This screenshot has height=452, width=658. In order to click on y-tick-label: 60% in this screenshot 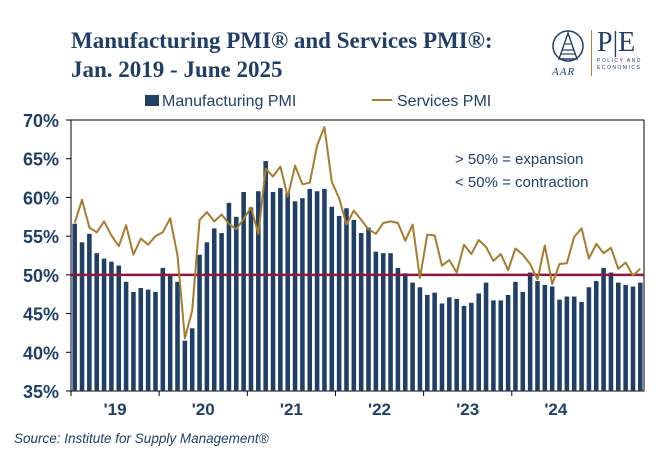, I will do `click(41, 198)`.